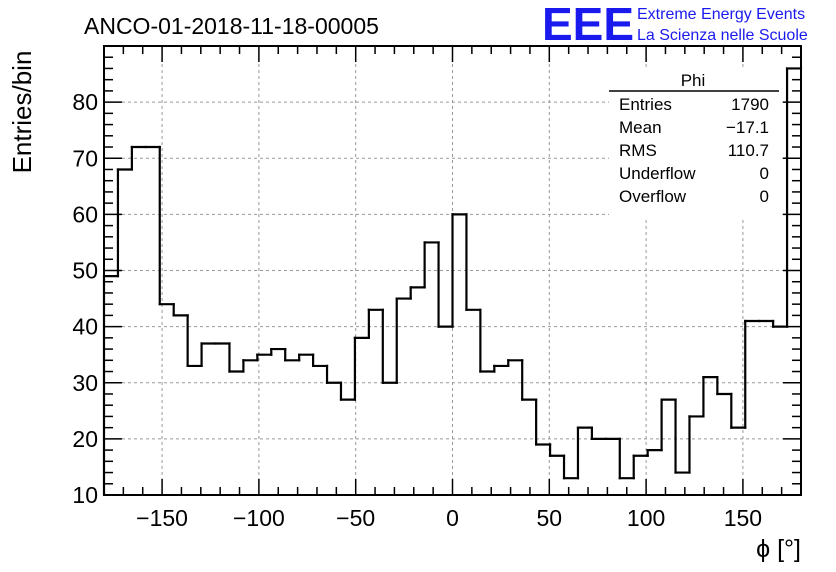 Image resolution: width=836 pixels, height=572 pixels. I want to click on y-axis-label: Entries/bin, so click(22, 112).